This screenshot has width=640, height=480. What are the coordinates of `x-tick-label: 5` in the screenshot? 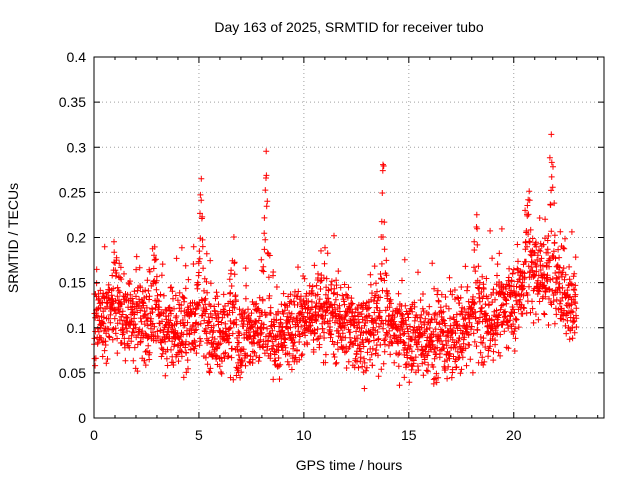 It's located at (199, 435).